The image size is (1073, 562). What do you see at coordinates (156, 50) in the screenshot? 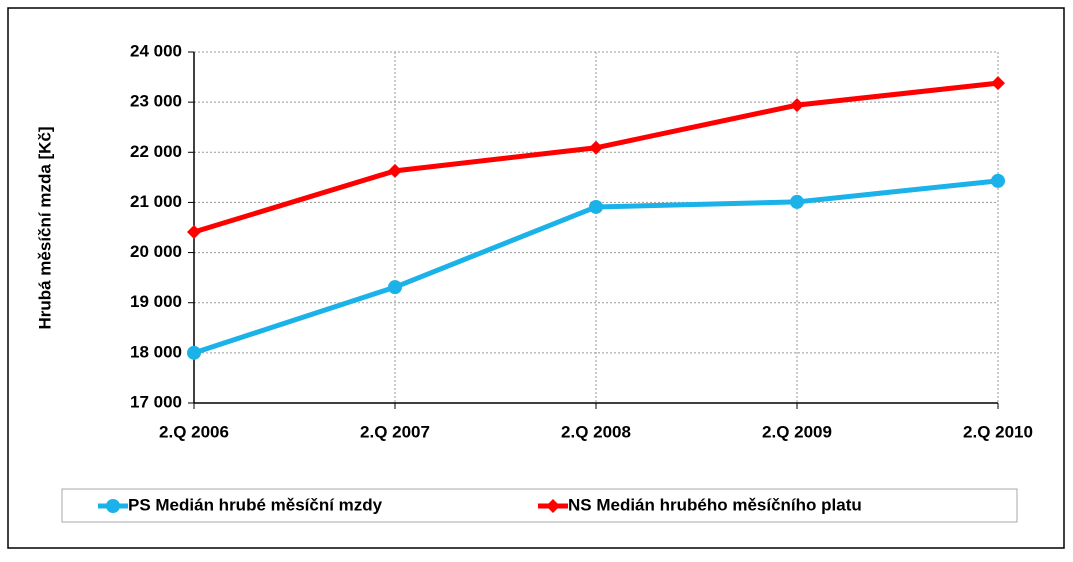
I see `y-tick-label: 24 000` at bounding box center [156, 50].